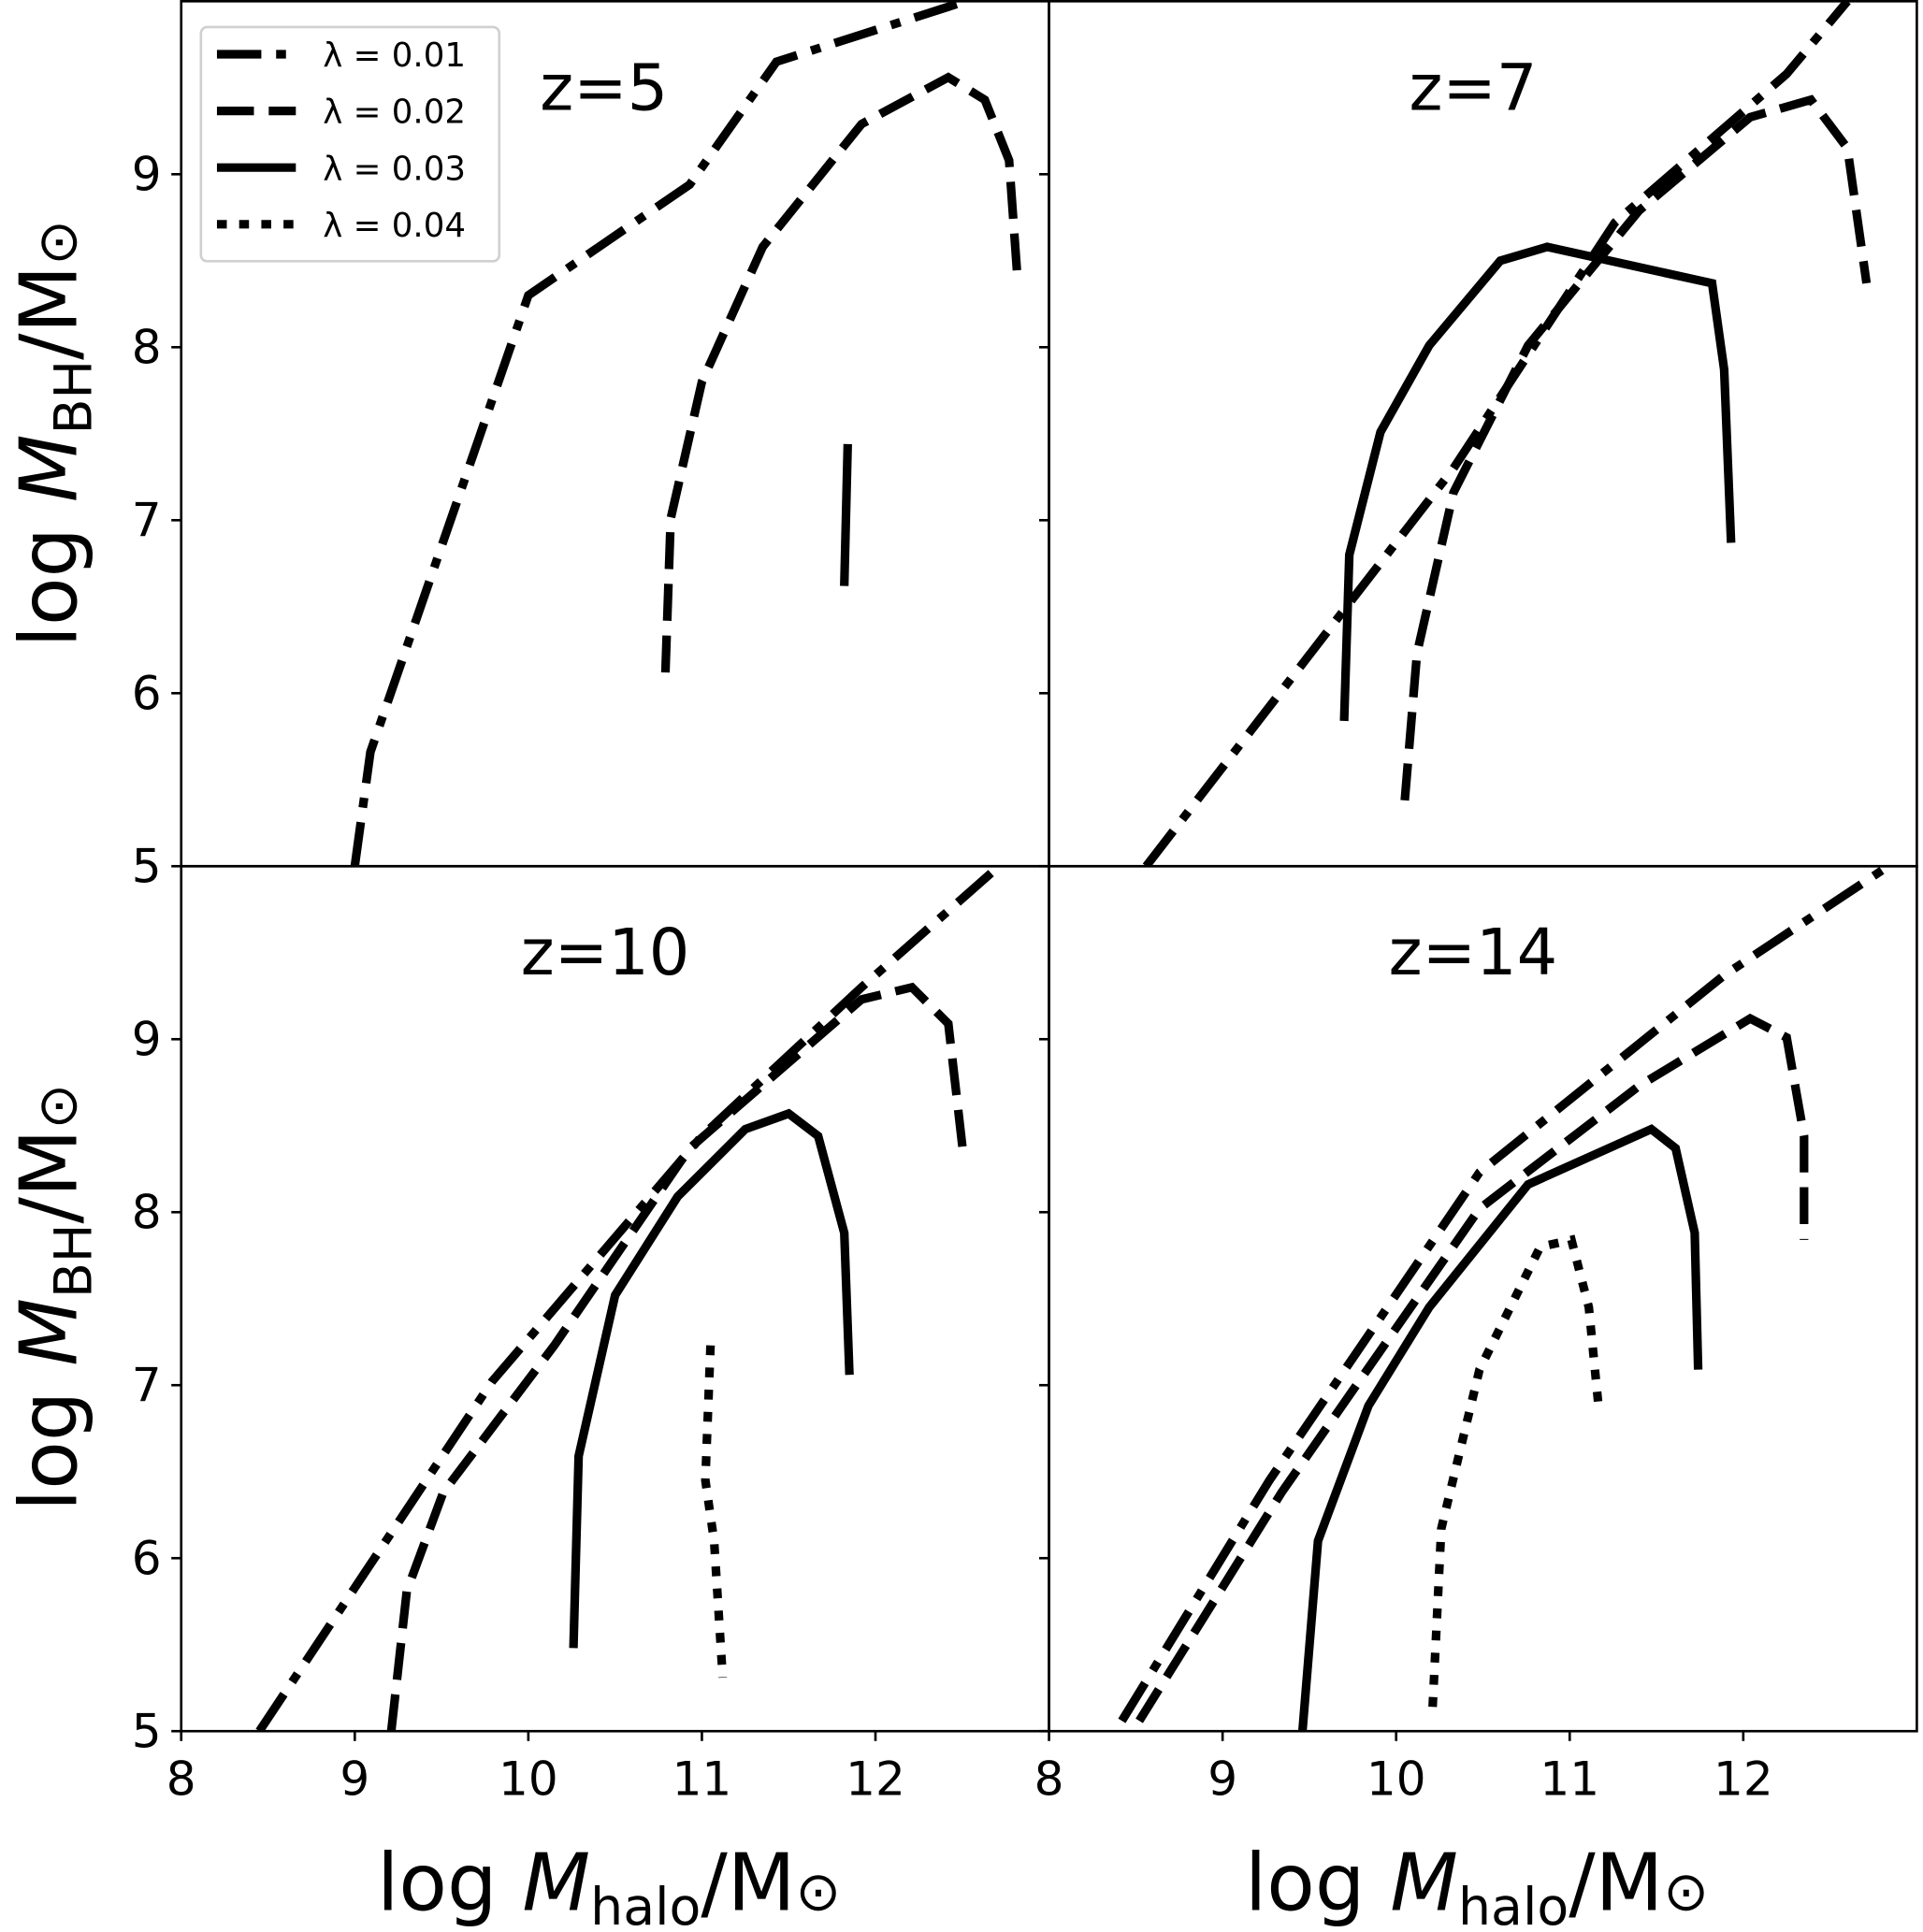  What do you see at coordinates (394, 169) in the screenshot?
I see `legend-label: λ = 0.03` at bounding box center [394, 169].